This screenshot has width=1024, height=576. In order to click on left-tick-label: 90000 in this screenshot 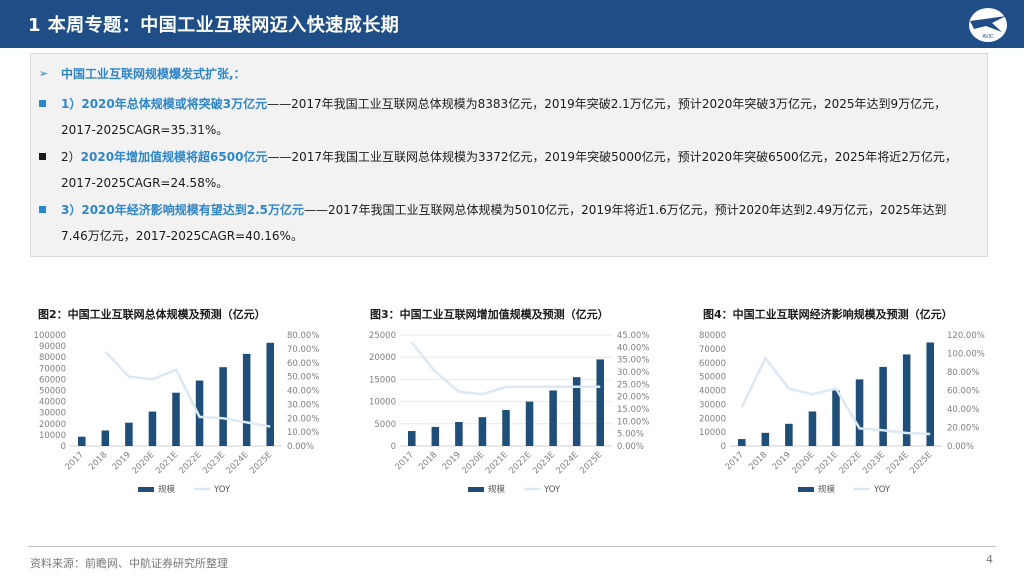, I will do `click(52, 347)`.